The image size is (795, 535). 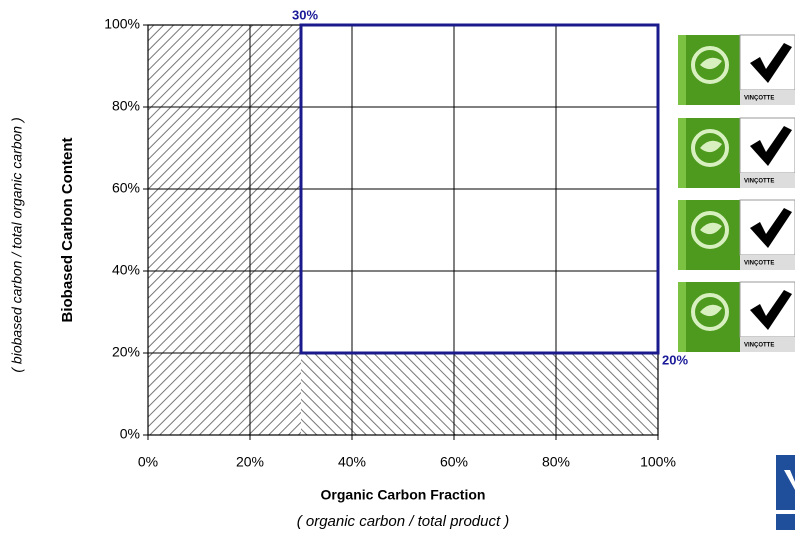 I want to click on x-tick-label: 100%, so click(x=658, y=462).